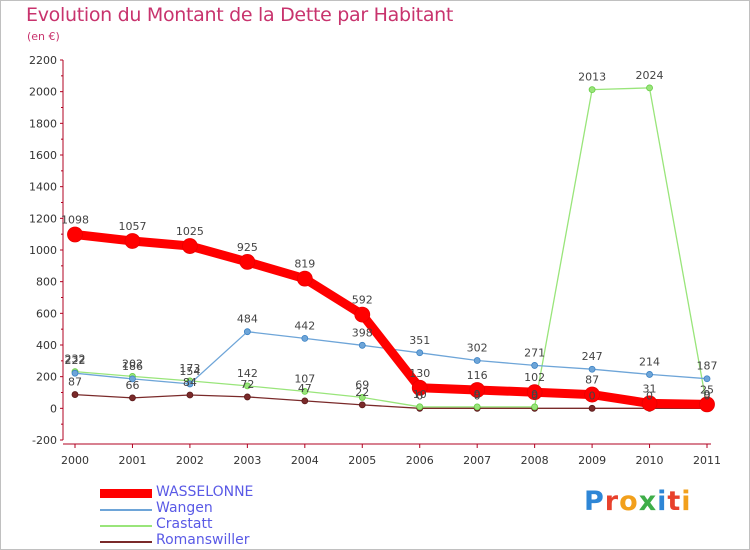  What do you see at coordinates (362, 300) in the screenshot?
I see `data-label: 592` at bounding box center [362, 300].